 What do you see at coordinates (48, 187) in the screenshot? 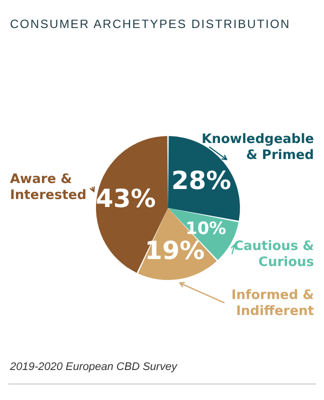
I see `slice-label: Aware & Interested` at bounding box center [48, 187].